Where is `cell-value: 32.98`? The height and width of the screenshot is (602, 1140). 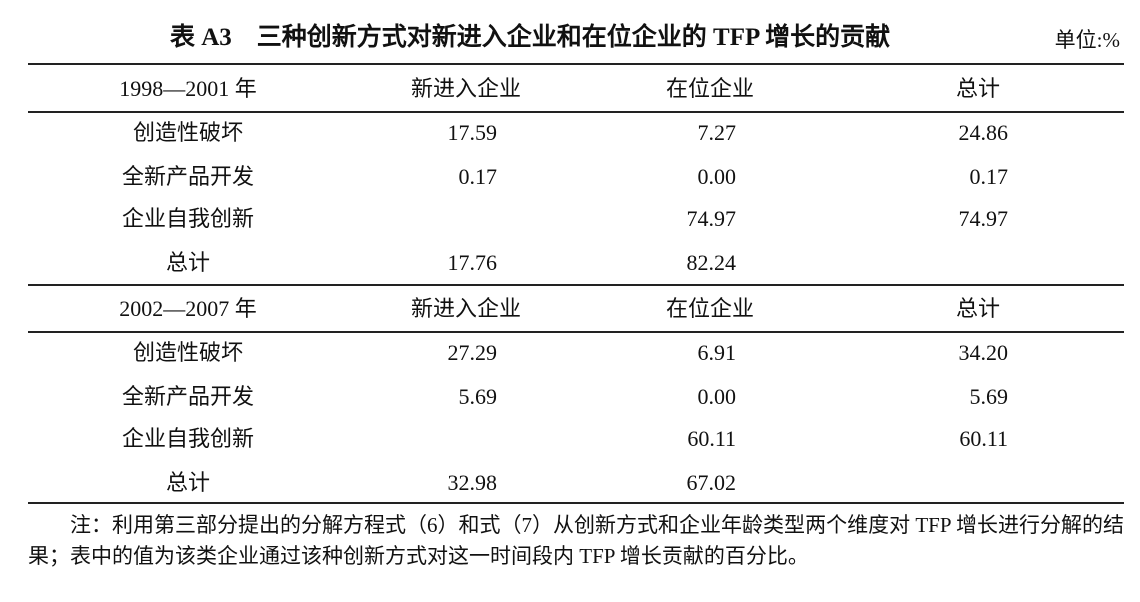 cell-value: 32.98 is located at coordinates (472, 482).